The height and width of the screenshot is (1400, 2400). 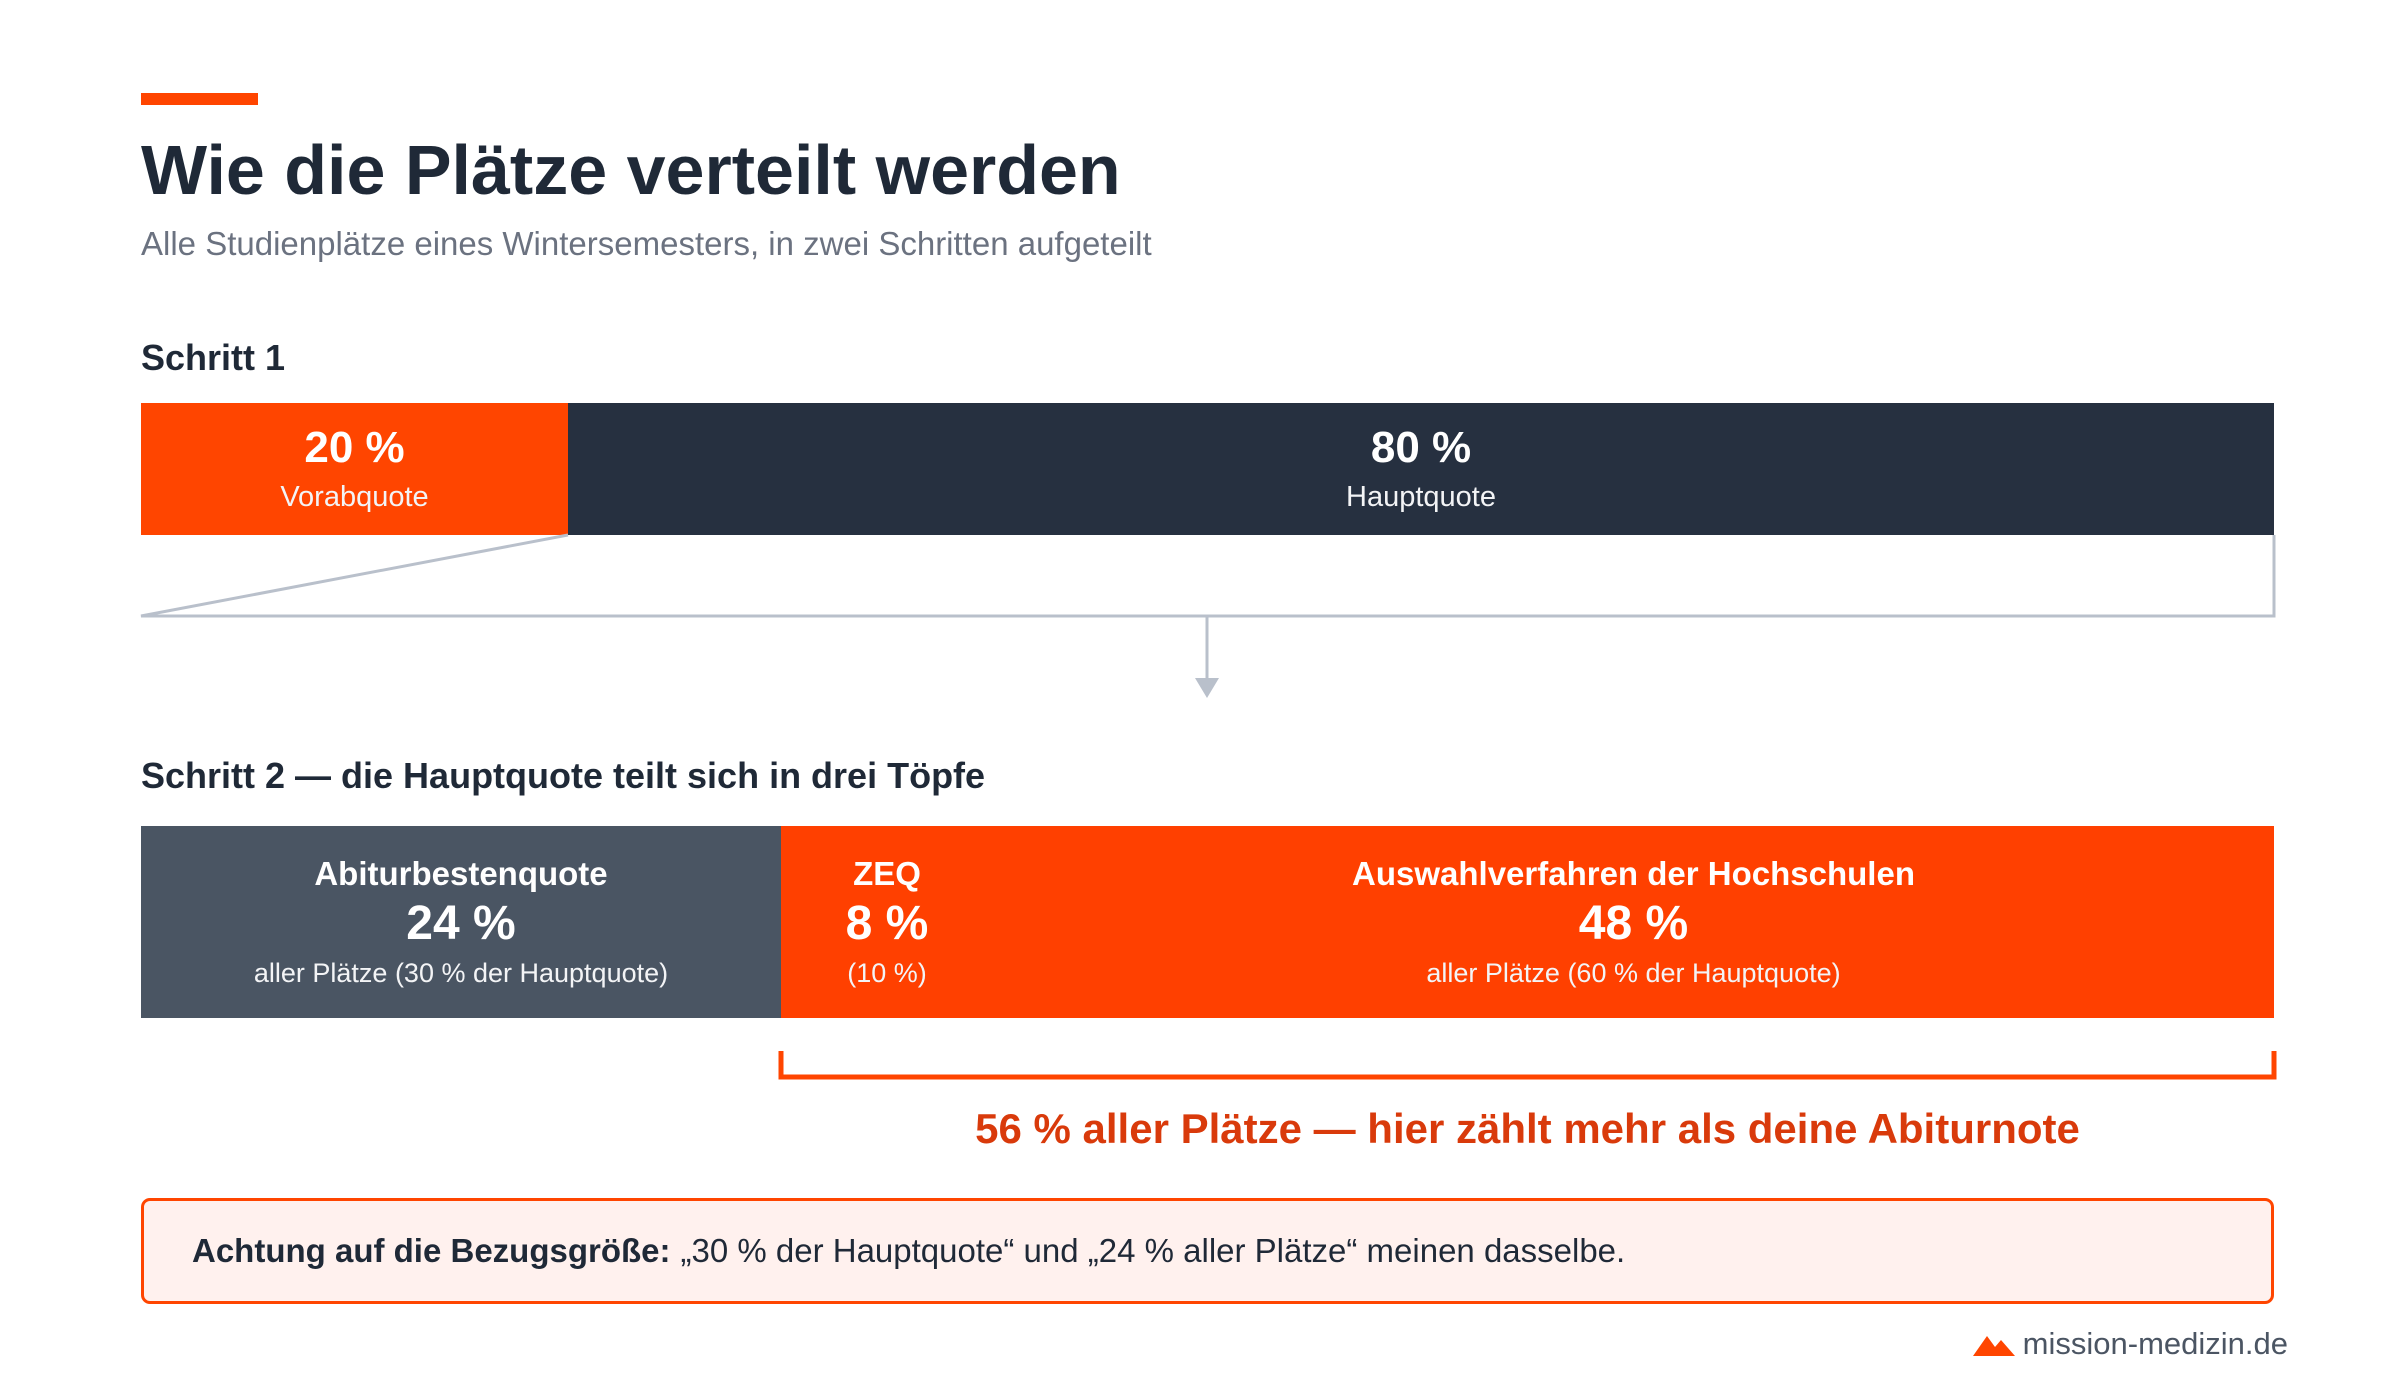 I want to click on zoom-connector-line, so click(x=1208, y=575).